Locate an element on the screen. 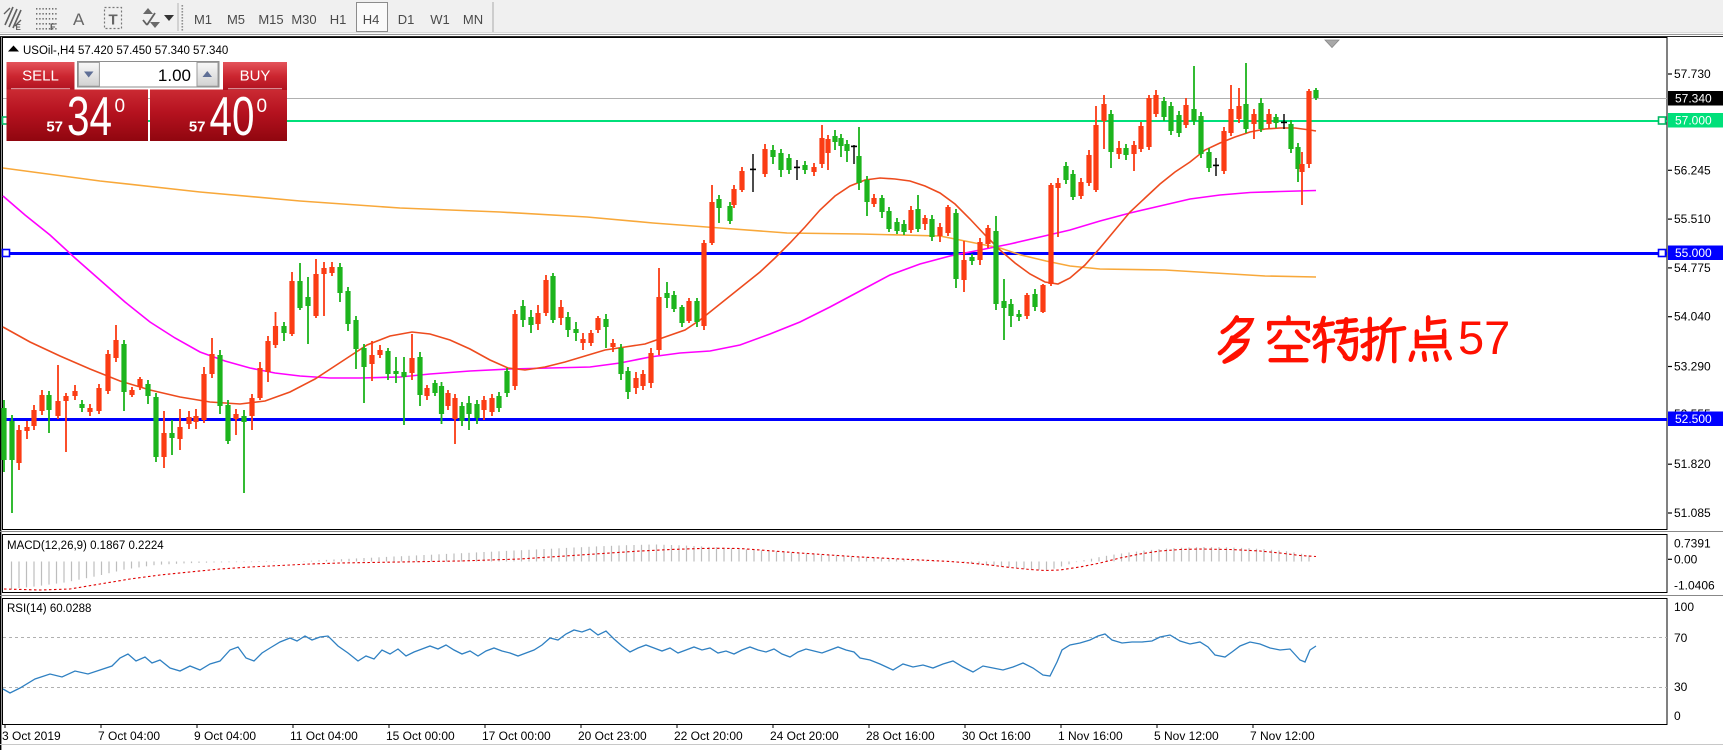 The image size is (1723, 750). svg-text: M30 is located at coordinates (303, 19).